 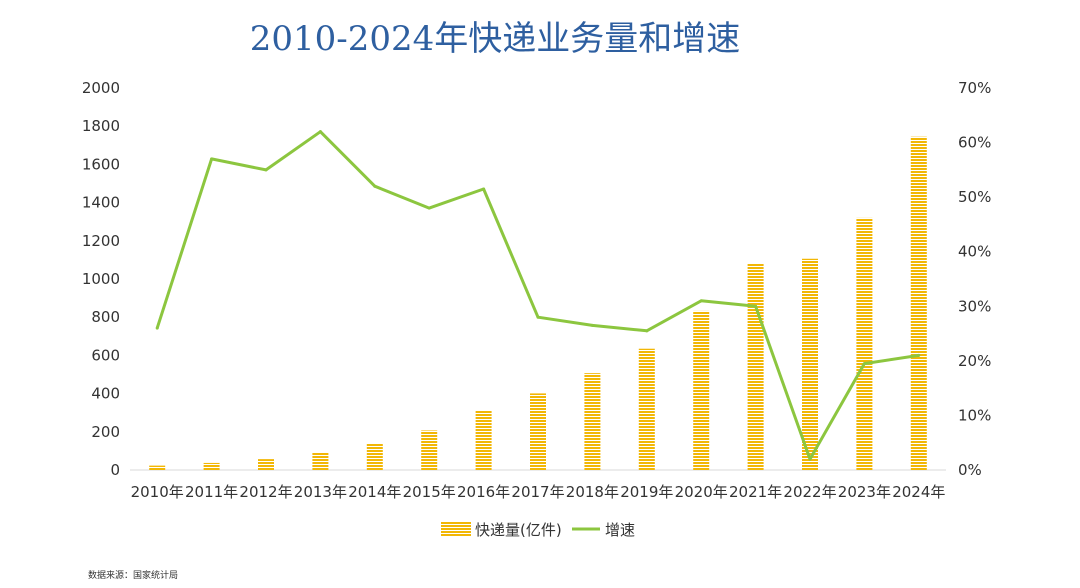 I want to click on right-axis-tick-label: 70%, so click(x=974, y=88).